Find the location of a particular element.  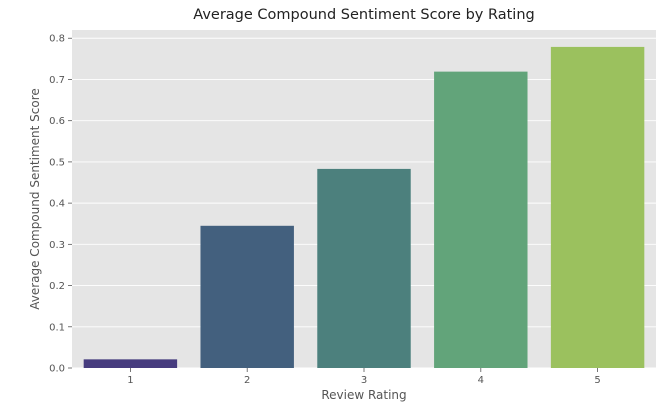

y-axis-label: Average Compound Sentiment Score is located at coordinates (35, 199).